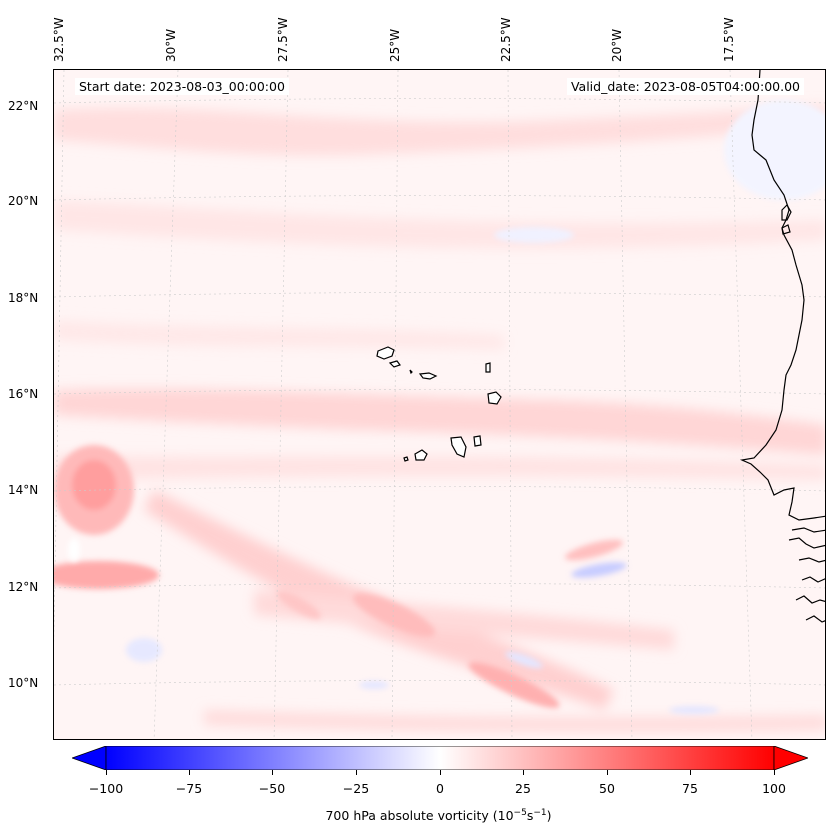 The height and width of the screenshot is (839, 837). I want to click on colorbar-title-exp1: −5, so click(520, 813).